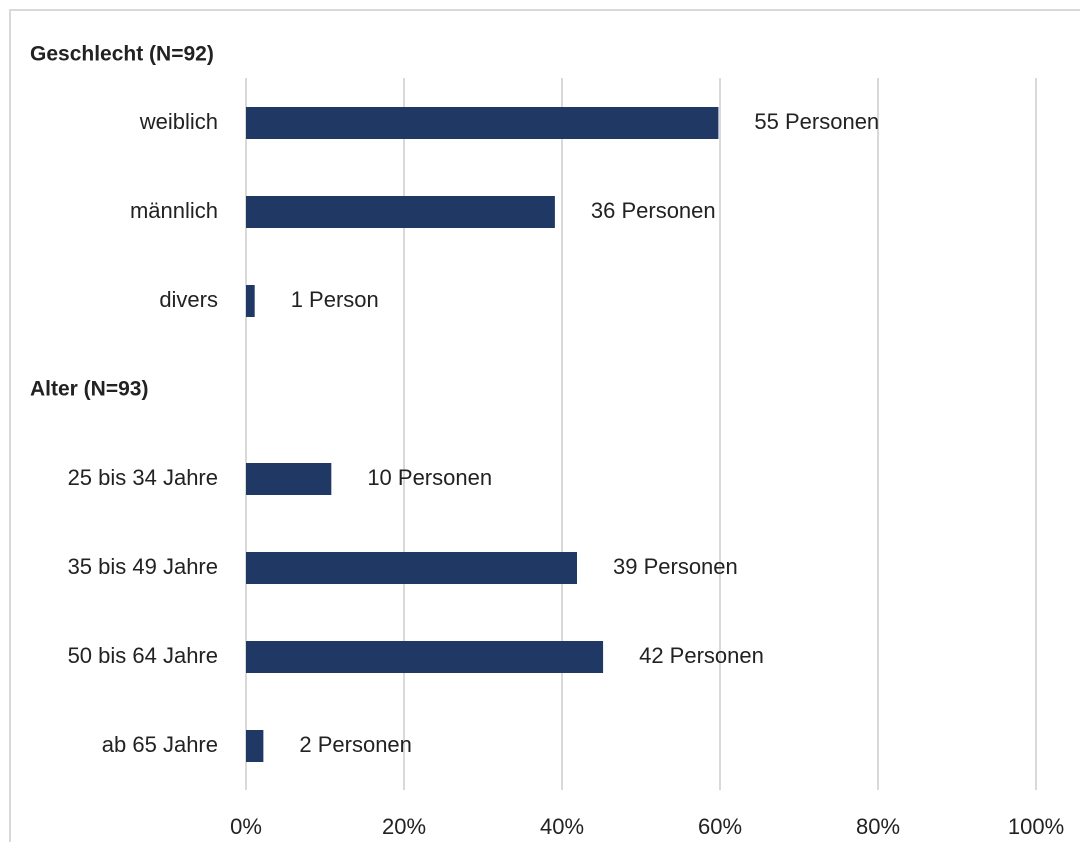 The width and height of the screenshot is (1080, 842). What do you see at coordinates (335, 299) in the screenshot?
I see `annotation: 1 Person` at bounding box center [335, 299].